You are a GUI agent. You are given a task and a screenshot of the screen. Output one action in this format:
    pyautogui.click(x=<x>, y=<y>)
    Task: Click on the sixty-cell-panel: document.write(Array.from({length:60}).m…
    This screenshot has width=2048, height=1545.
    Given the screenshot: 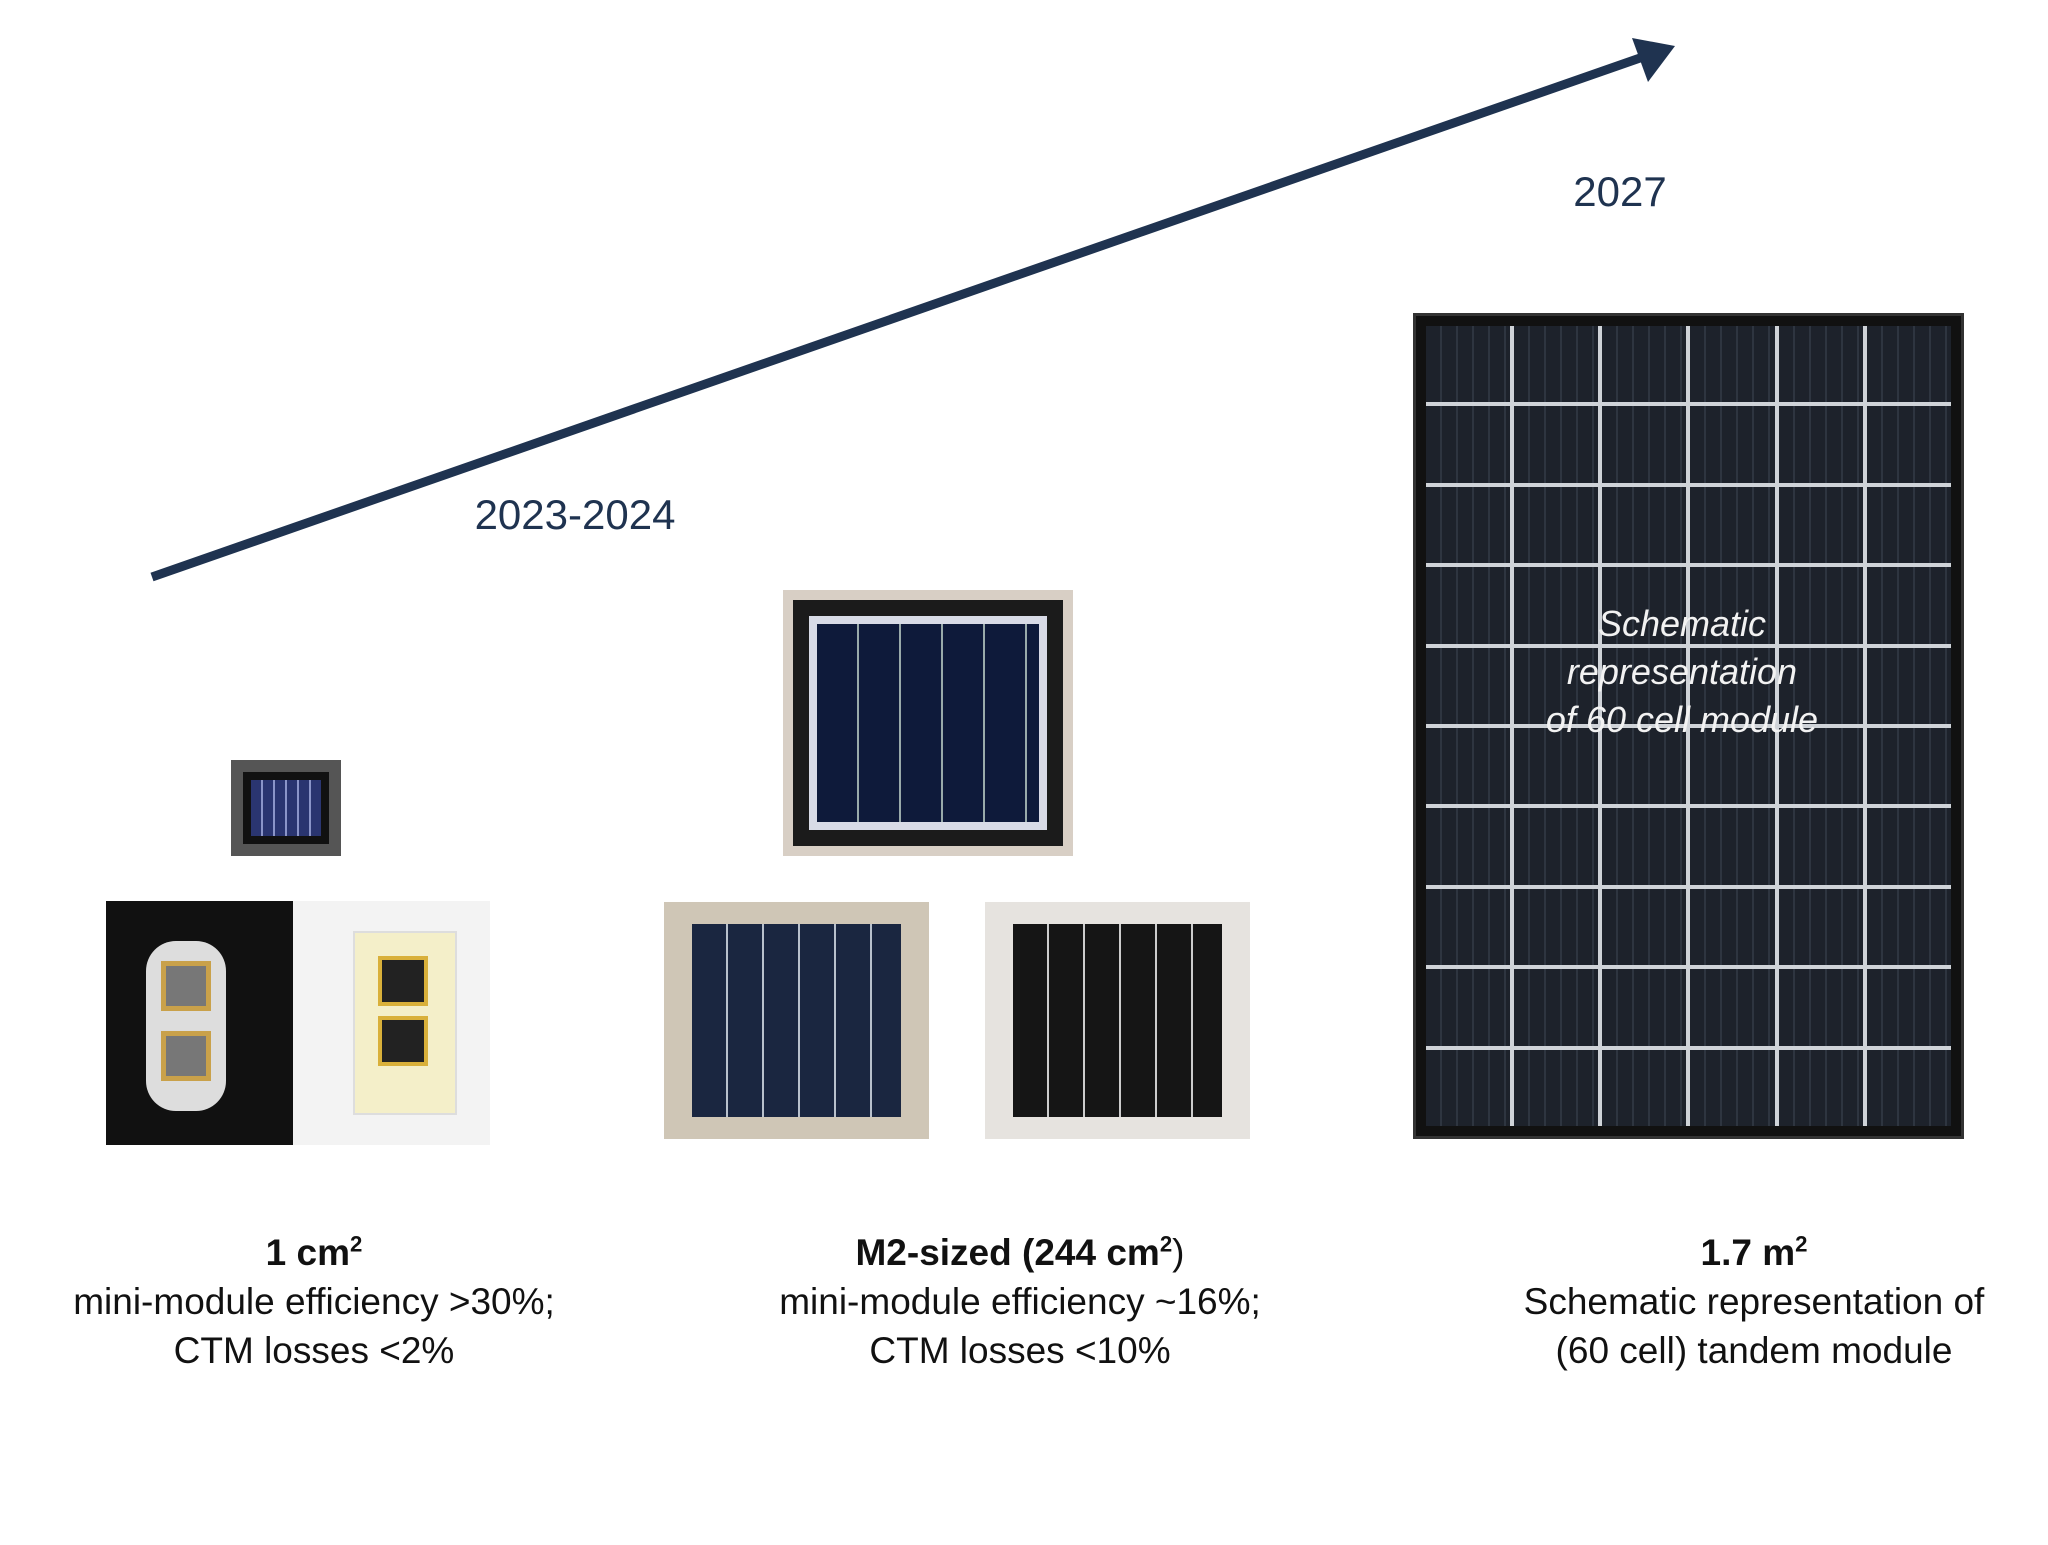 What is the action you would take?
    pyautogui.click(x=1688, y=726)
    